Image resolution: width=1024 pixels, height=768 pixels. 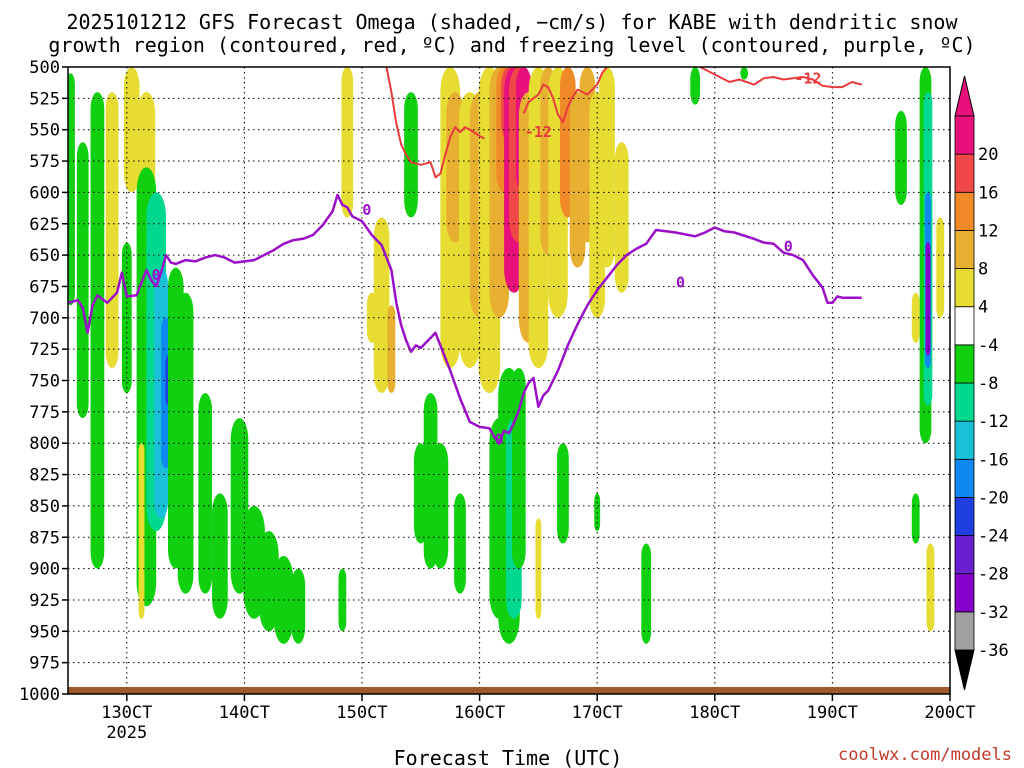 What do you see at coordinates (993, 613) in the screenshot?
I see `colorbar-label: -32` at bounding box center [993, 613].